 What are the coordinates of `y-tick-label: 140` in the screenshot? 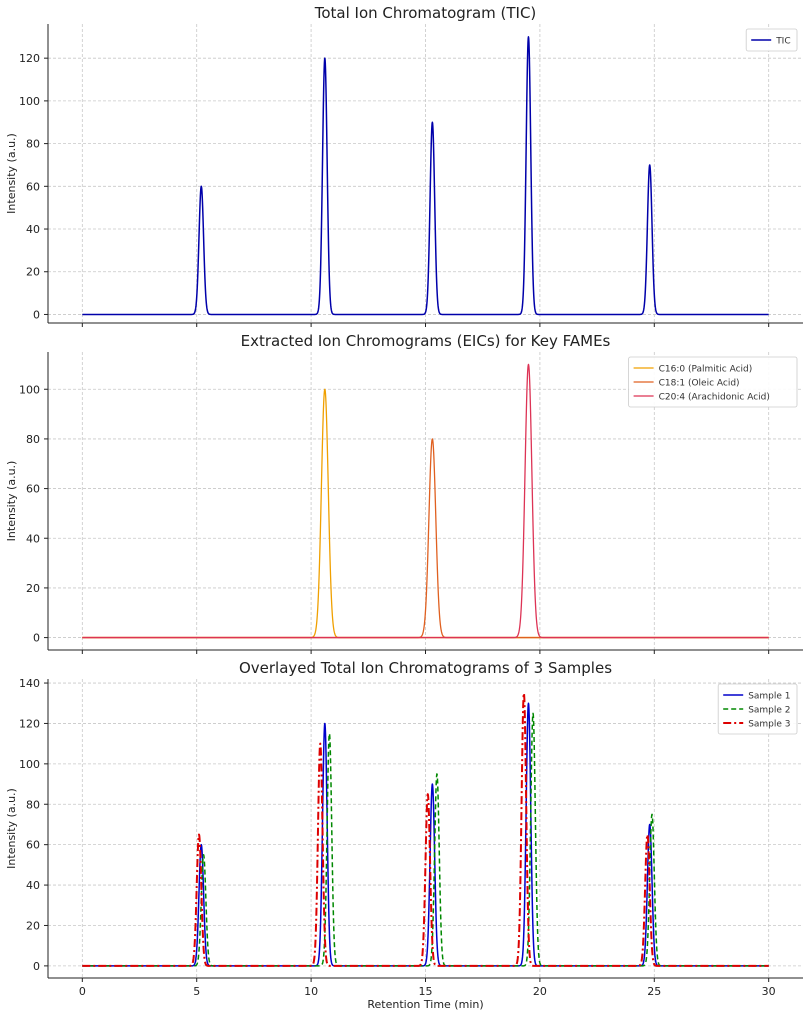 It's located at (29, 683).